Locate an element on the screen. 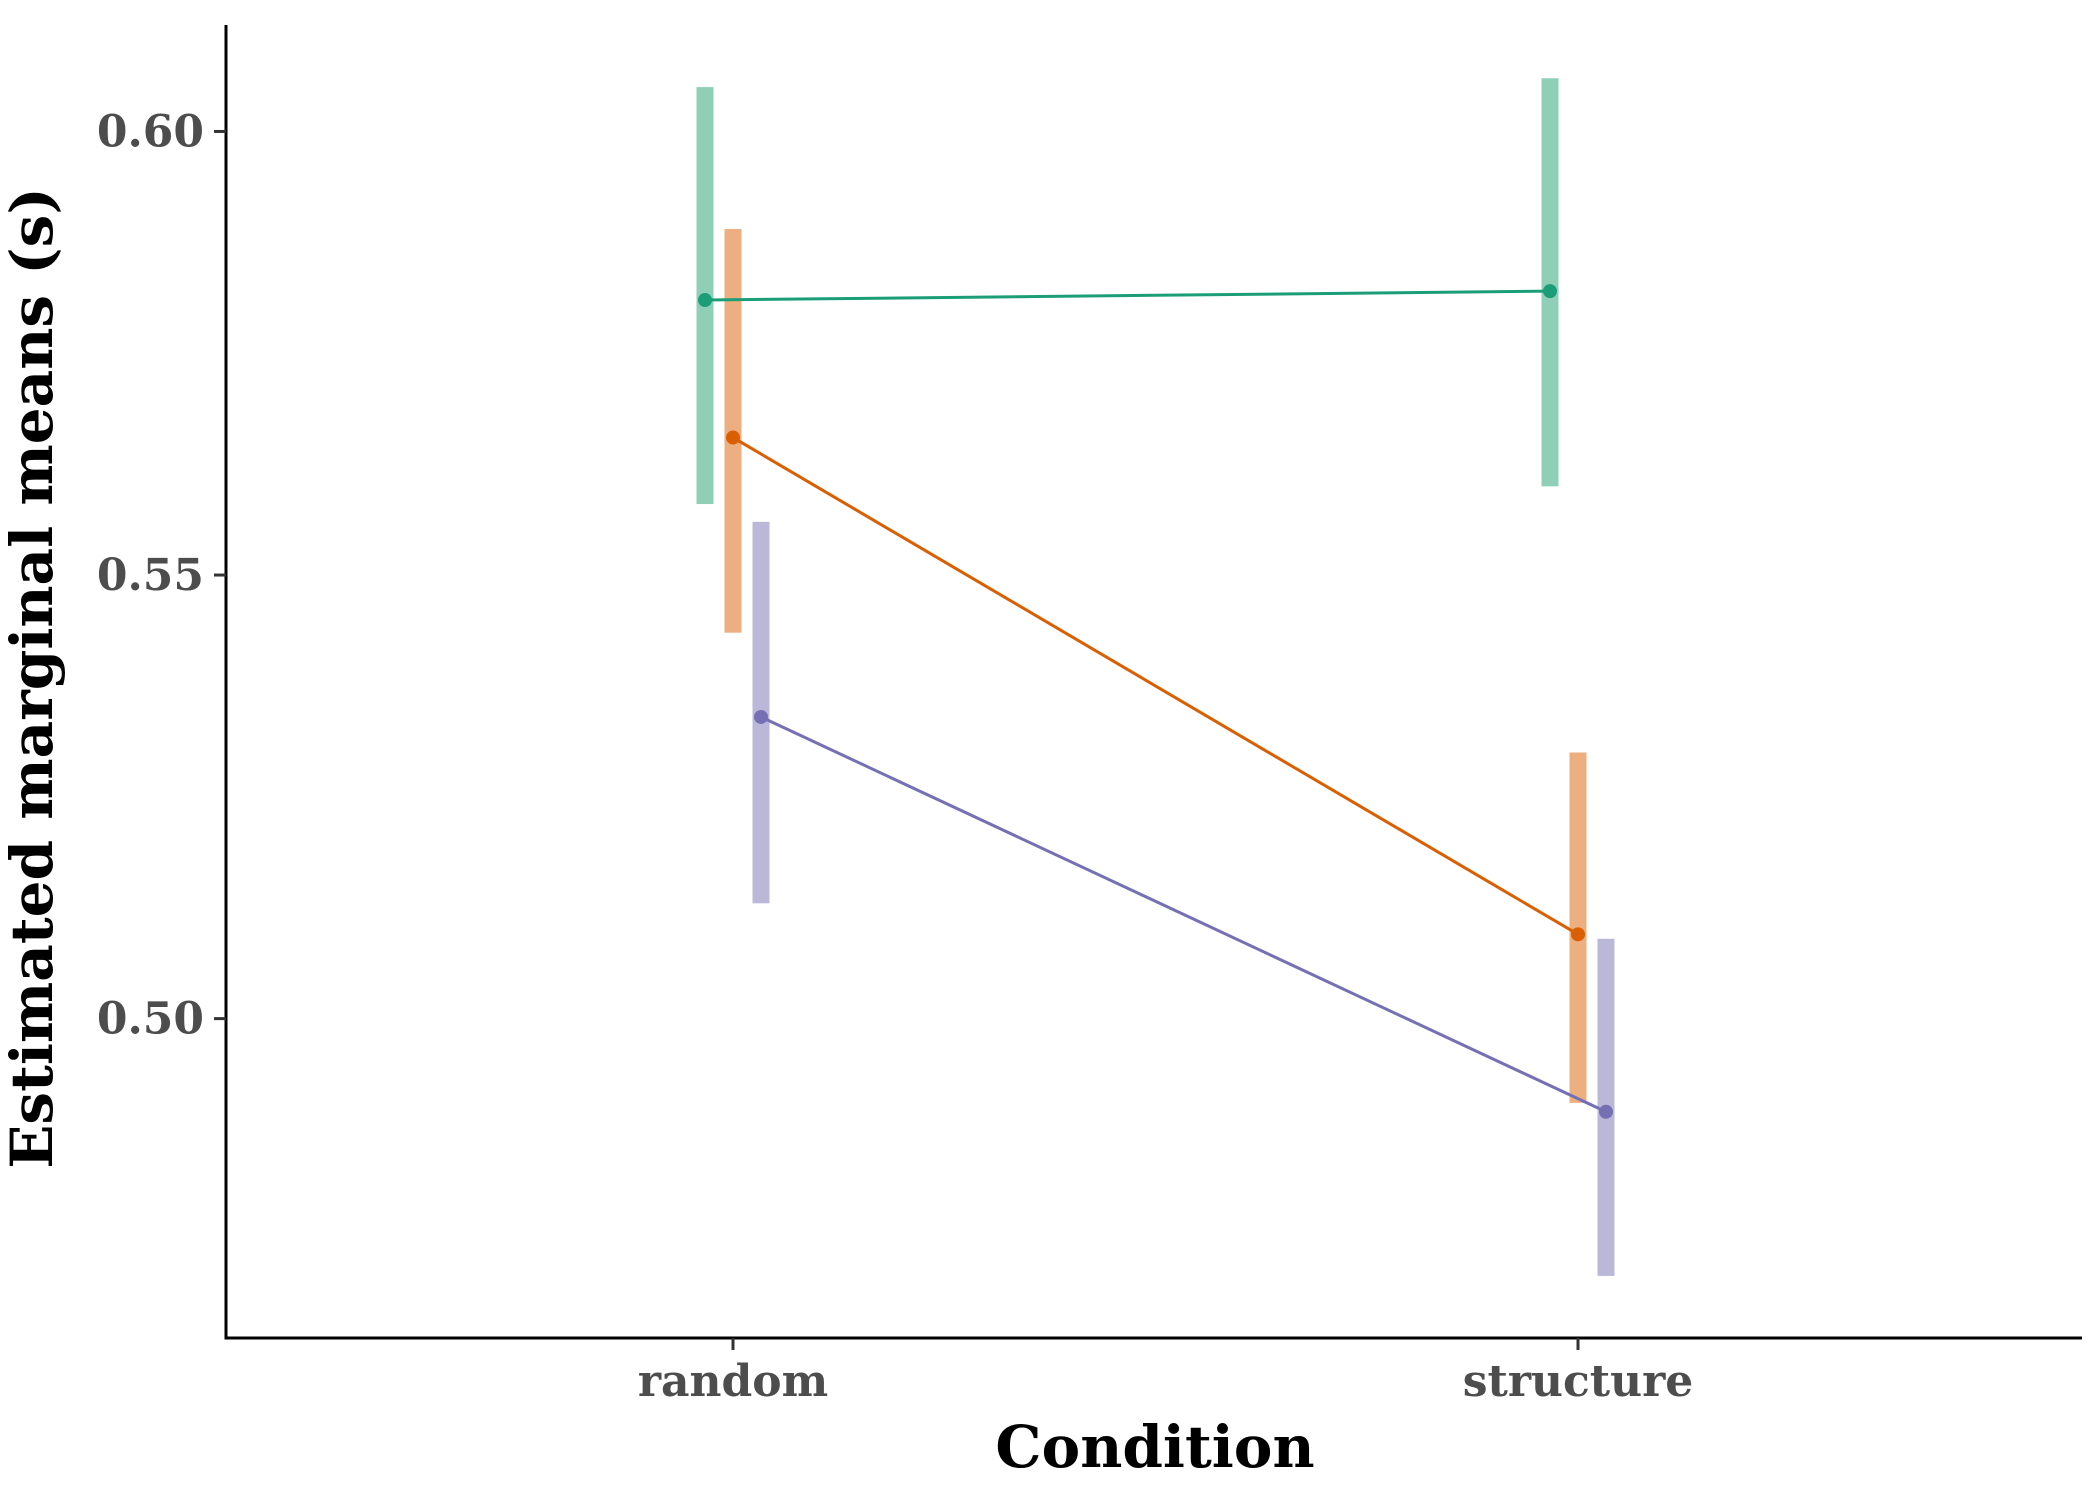 The width and height of the screenshot is (2100, 1500). x-axis-title: Condition is located at coordinates (1154, 1447).